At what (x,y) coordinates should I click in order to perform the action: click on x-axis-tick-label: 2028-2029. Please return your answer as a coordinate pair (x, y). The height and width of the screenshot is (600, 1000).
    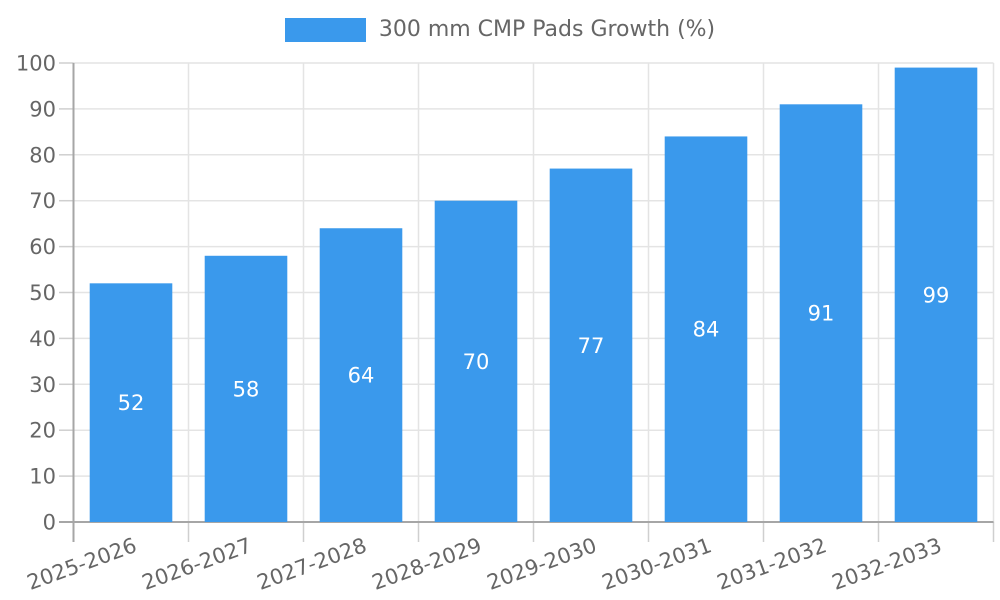
    Looking at the image, I should click on (427, 564).